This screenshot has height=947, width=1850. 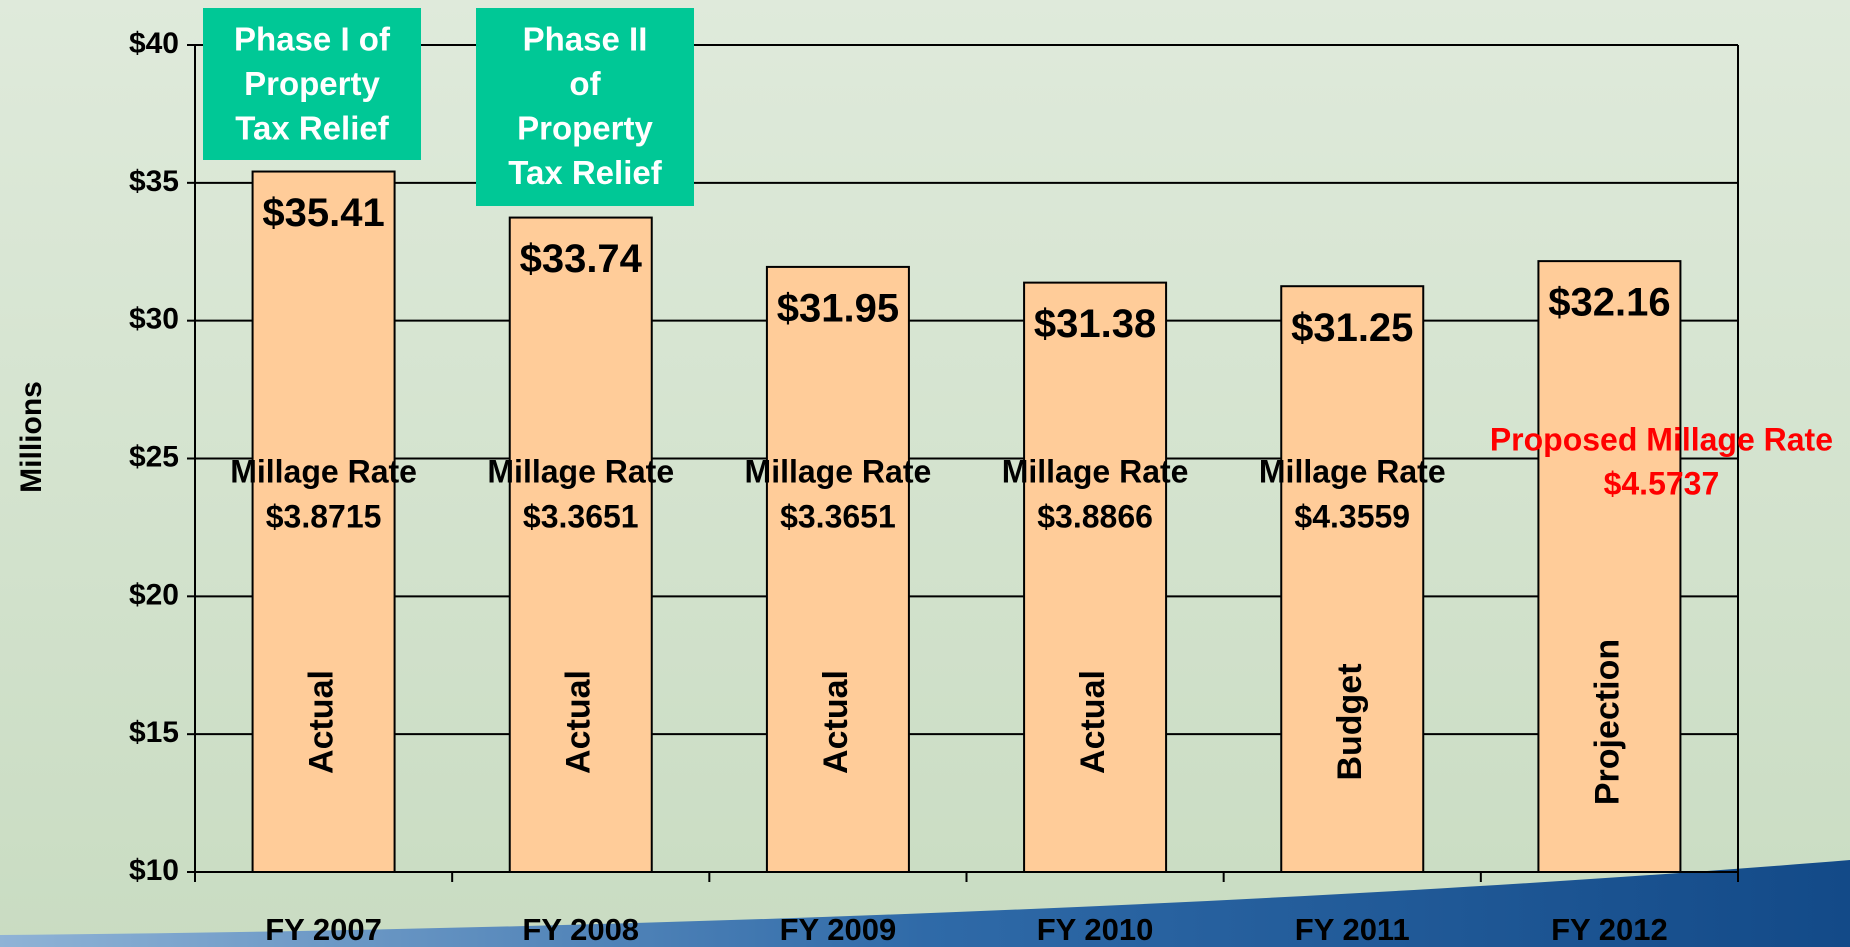 I want to click on value-label: $31.38, so click(x=1095, y=324).